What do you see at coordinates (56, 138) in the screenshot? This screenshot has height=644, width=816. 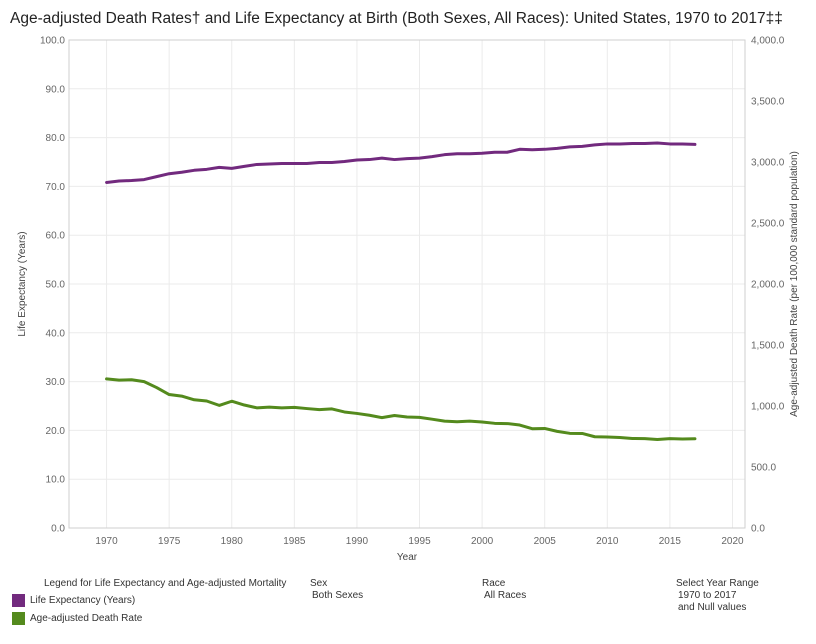 I see `y-left-tick-label: 80.0` at bounding box center [56, 138].